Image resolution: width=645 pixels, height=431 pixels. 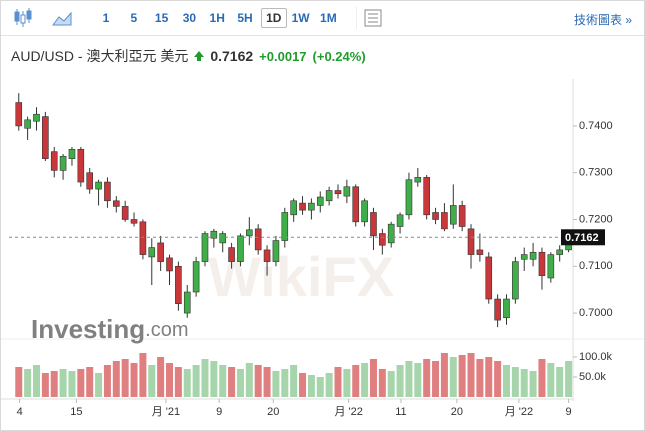 What do you see at coordinates (596, 266) in the screenshot?
I see `y-tick-label: 0.7100` at bounding box center [596, 266].